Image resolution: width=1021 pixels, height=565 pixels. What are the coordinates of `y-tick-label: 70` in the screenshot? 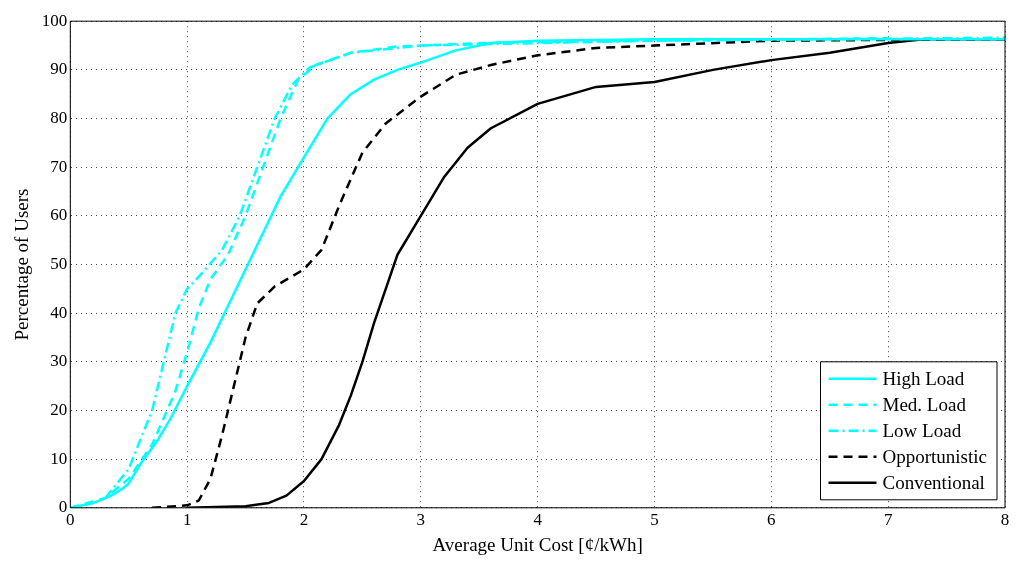 It's located at (59, 166).